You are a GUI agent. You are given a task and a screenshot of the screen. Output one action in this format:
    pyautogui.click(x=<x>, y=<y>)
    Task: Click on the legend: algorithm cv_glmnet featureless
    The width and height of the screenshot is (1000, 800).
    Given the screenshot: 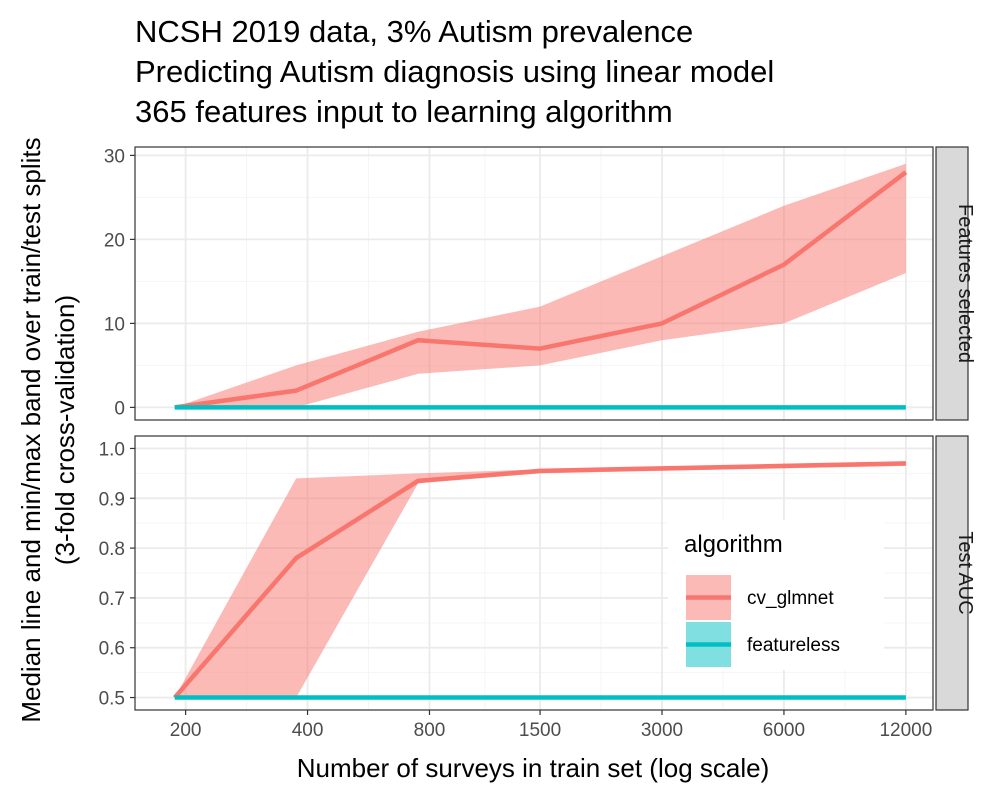 What is the action you would take?
    pyautogui.click(x=776, y=595)
    